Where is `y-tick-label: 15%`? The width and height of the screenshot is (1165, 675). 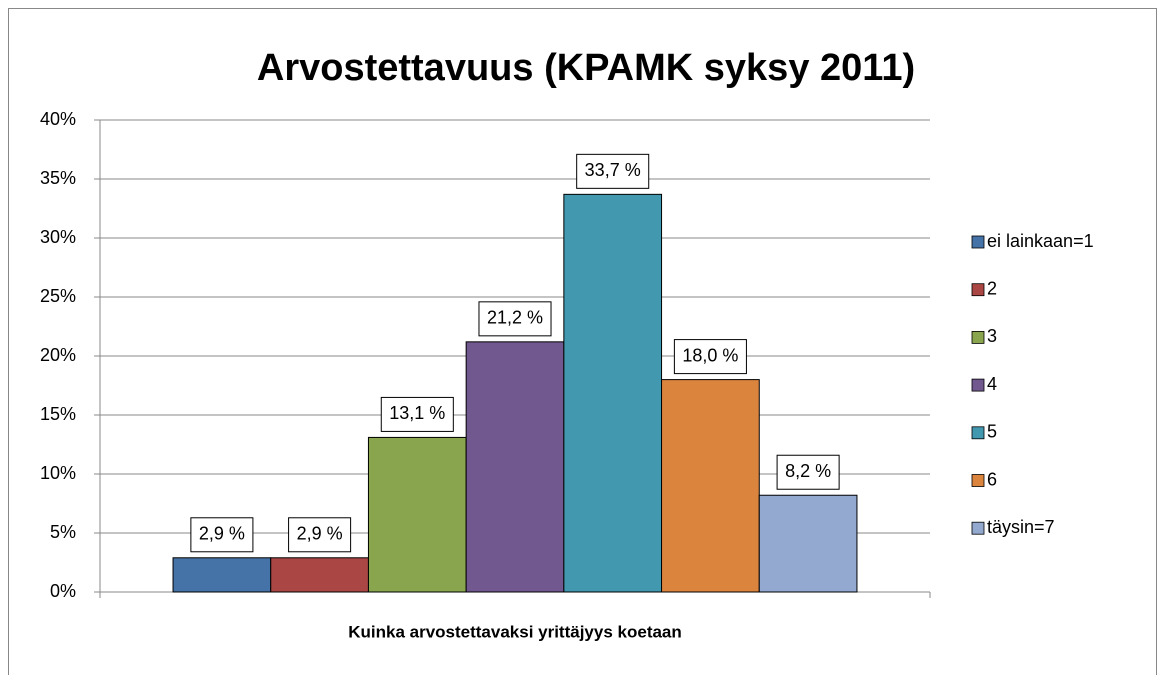
y-tick-label: 15% is located at coordinates (58, 414).